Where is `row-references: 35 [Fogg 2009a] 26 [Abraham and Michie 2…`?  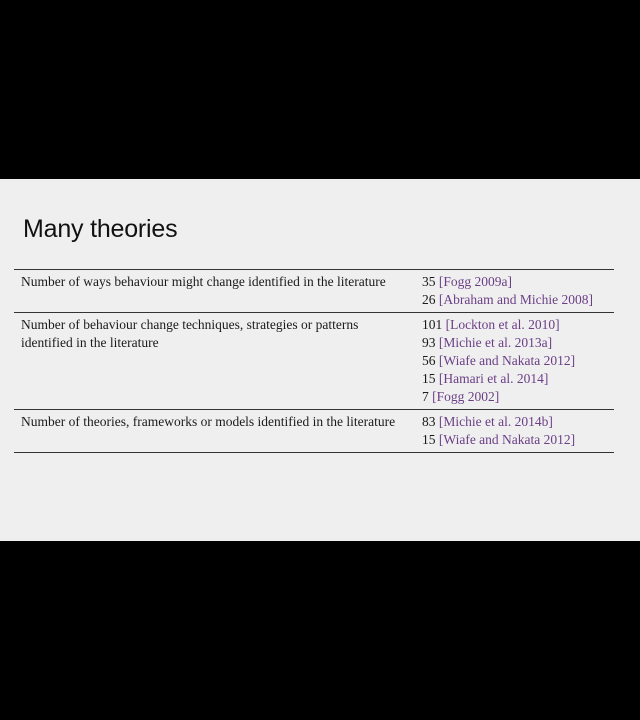
row-references: 35 [Fogg 2009a] 26 [Abraham and Michie 2… is located at coordinates (514, 291).